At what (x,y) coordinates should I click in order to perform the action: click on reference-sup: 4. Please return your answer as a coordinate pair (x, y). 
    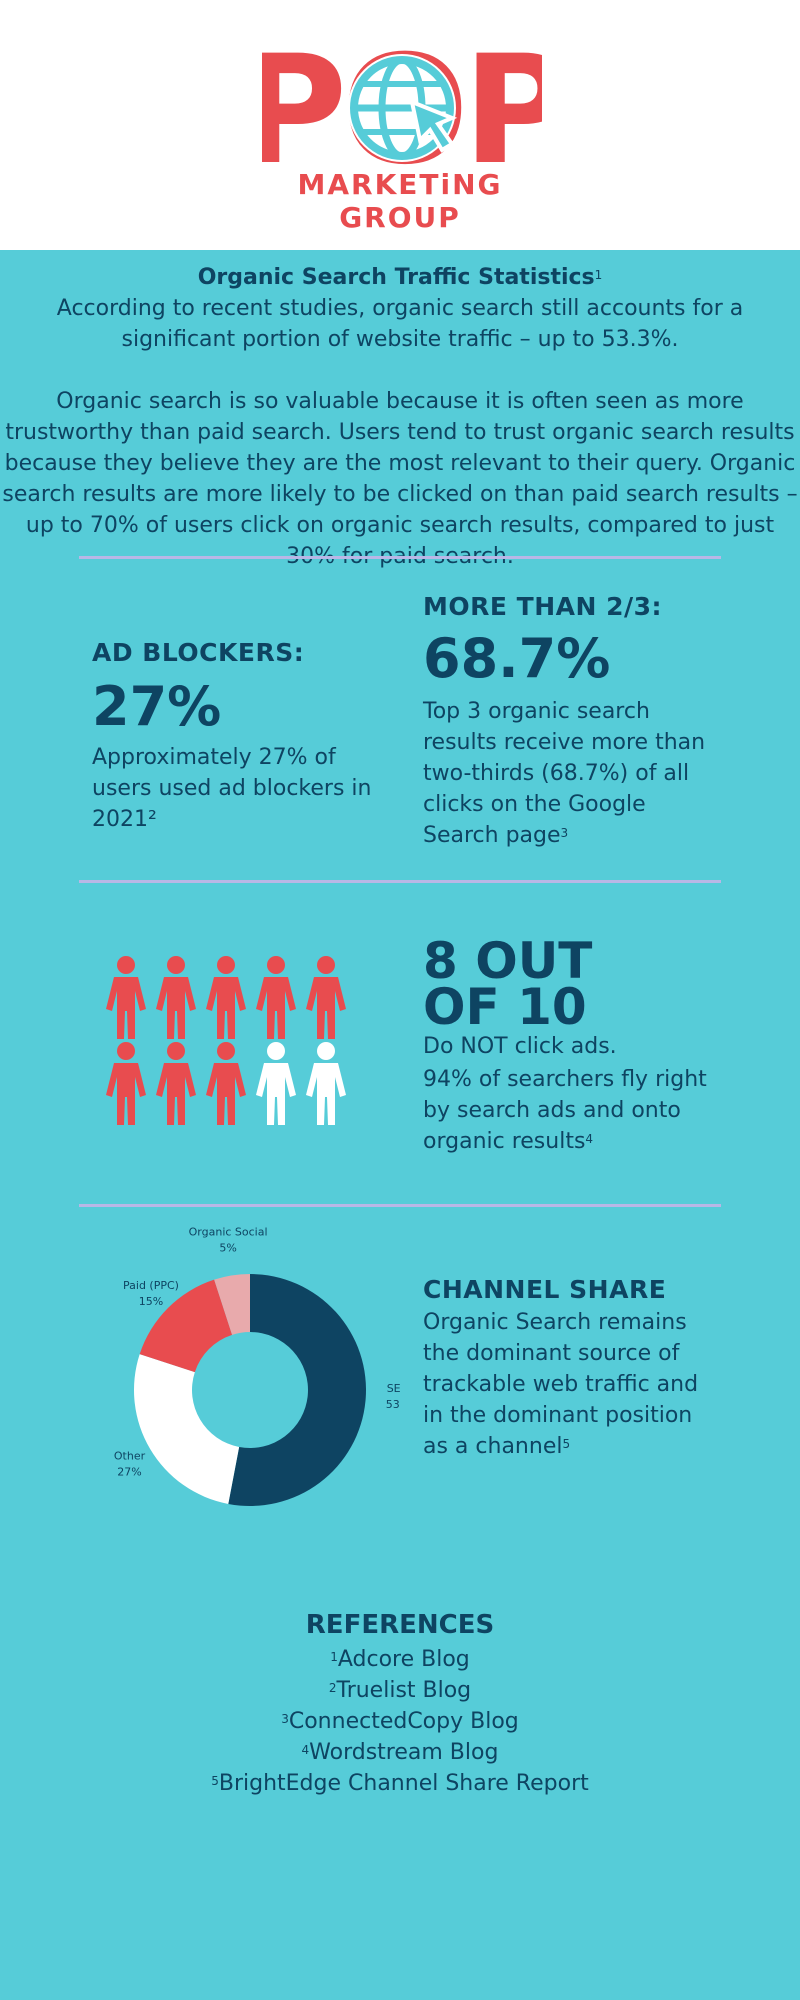
    Looking at the image, I should click on (305, 1750).